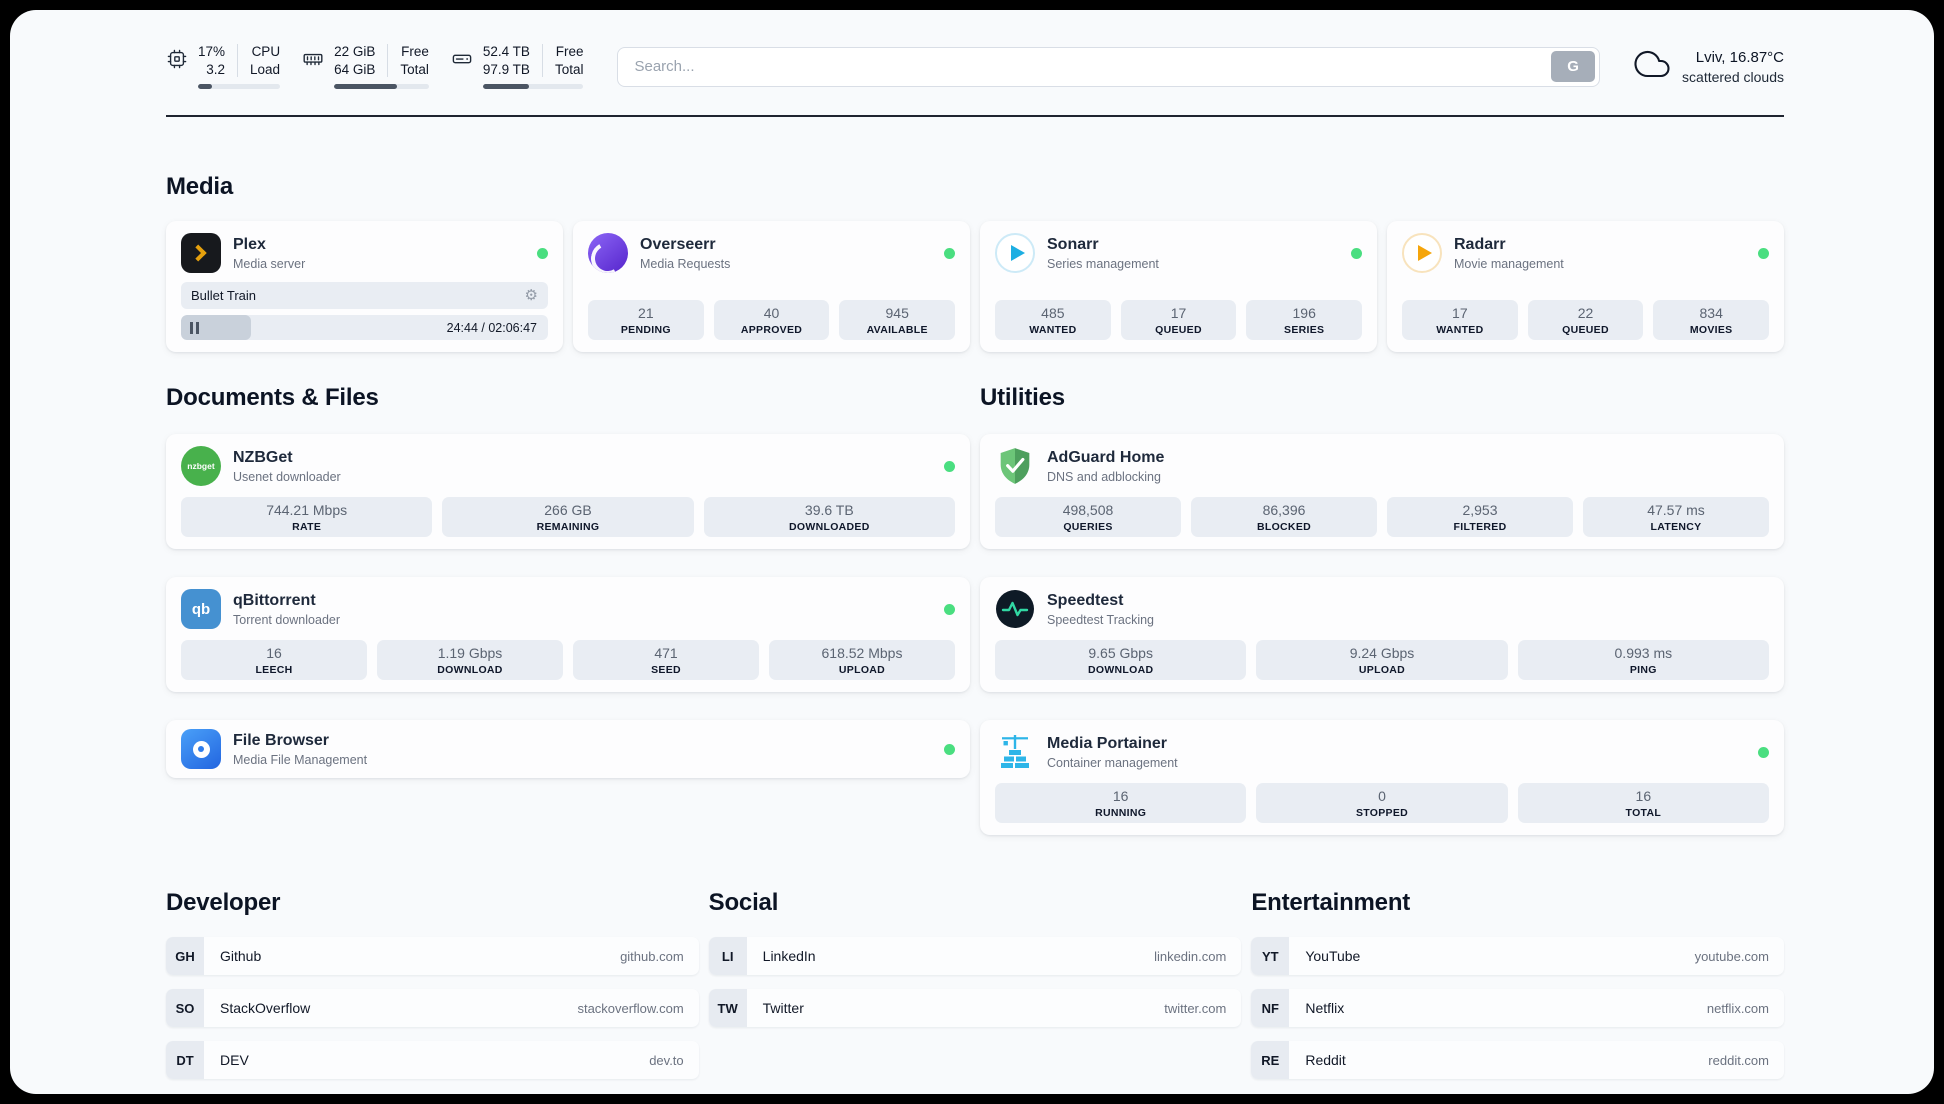 This screenshot has width=1944, height=1104. I want to click on stat-value: 0, so click(1382, 795).